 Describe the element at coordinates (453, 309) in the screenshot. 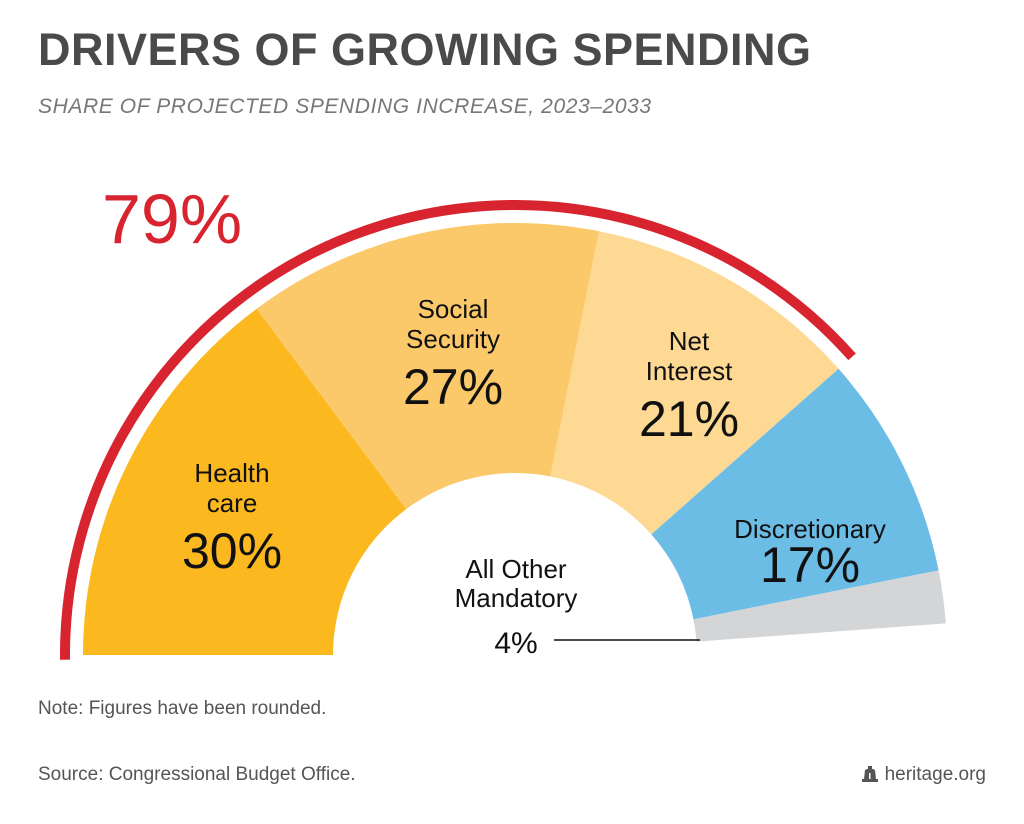

I see `slice-label-1-0: Social` at that location.